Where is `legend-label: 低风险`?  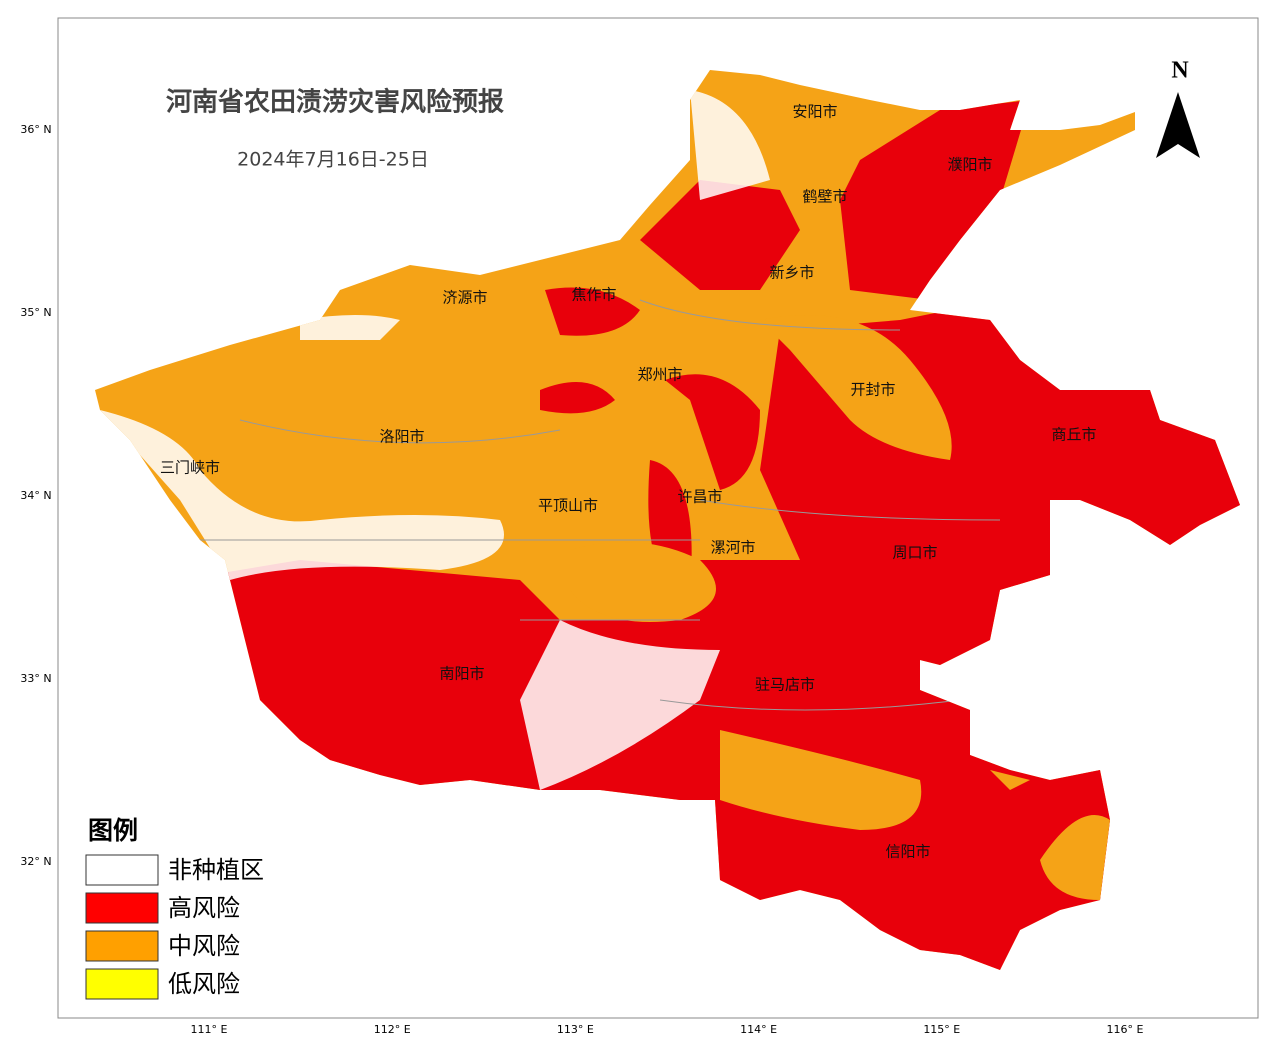 legend-label: 低风险 is located at coordinates (204, 984).